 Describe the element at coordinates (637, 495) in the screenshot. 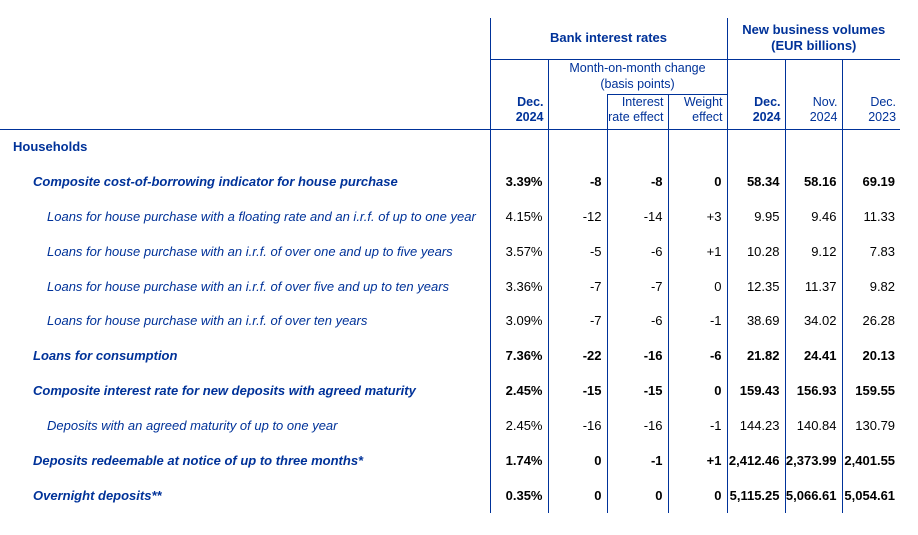

I see `cell-interest-rate-effect: 0` at that location.